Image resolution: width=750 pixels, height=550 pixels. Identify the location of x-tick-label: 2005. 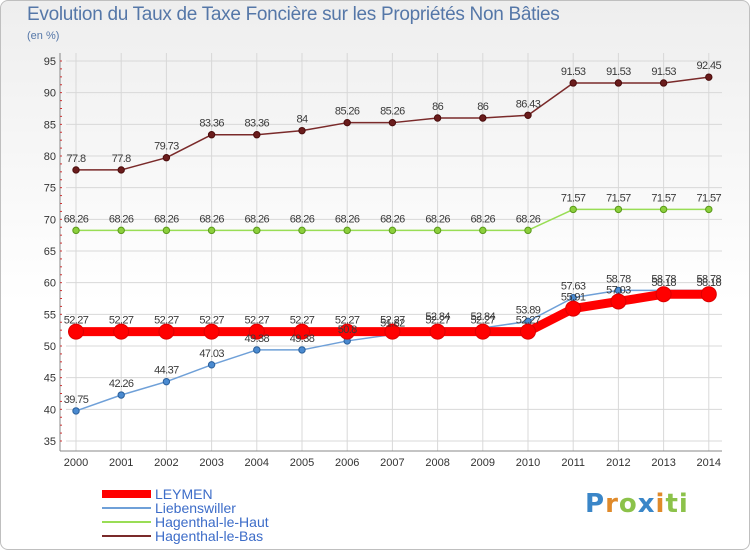
(302, 463).